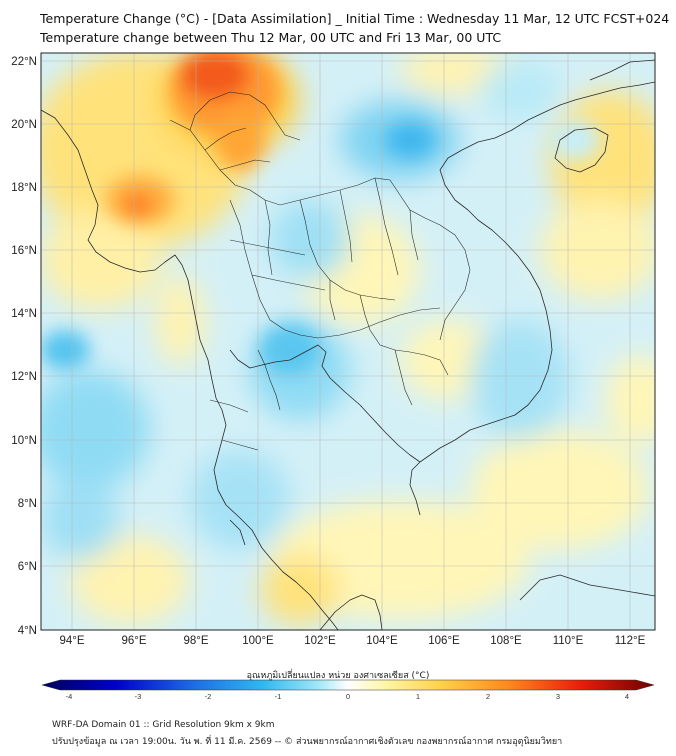  Describe the element at coordinates (568, 641) in the screenshot. I see `lon-label: 110°E` at that location.